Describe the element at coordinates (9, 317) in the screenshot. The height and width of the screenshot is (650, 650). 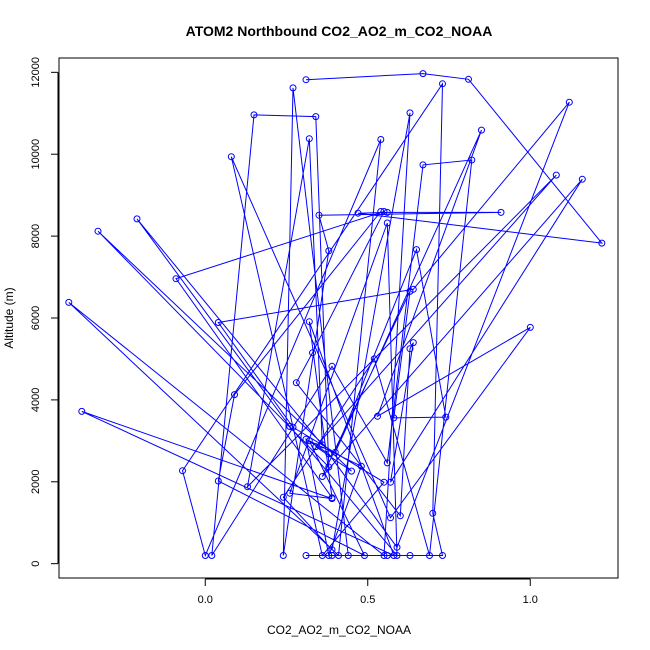
I see `y-axis-label: Altitude (m)` at that location.